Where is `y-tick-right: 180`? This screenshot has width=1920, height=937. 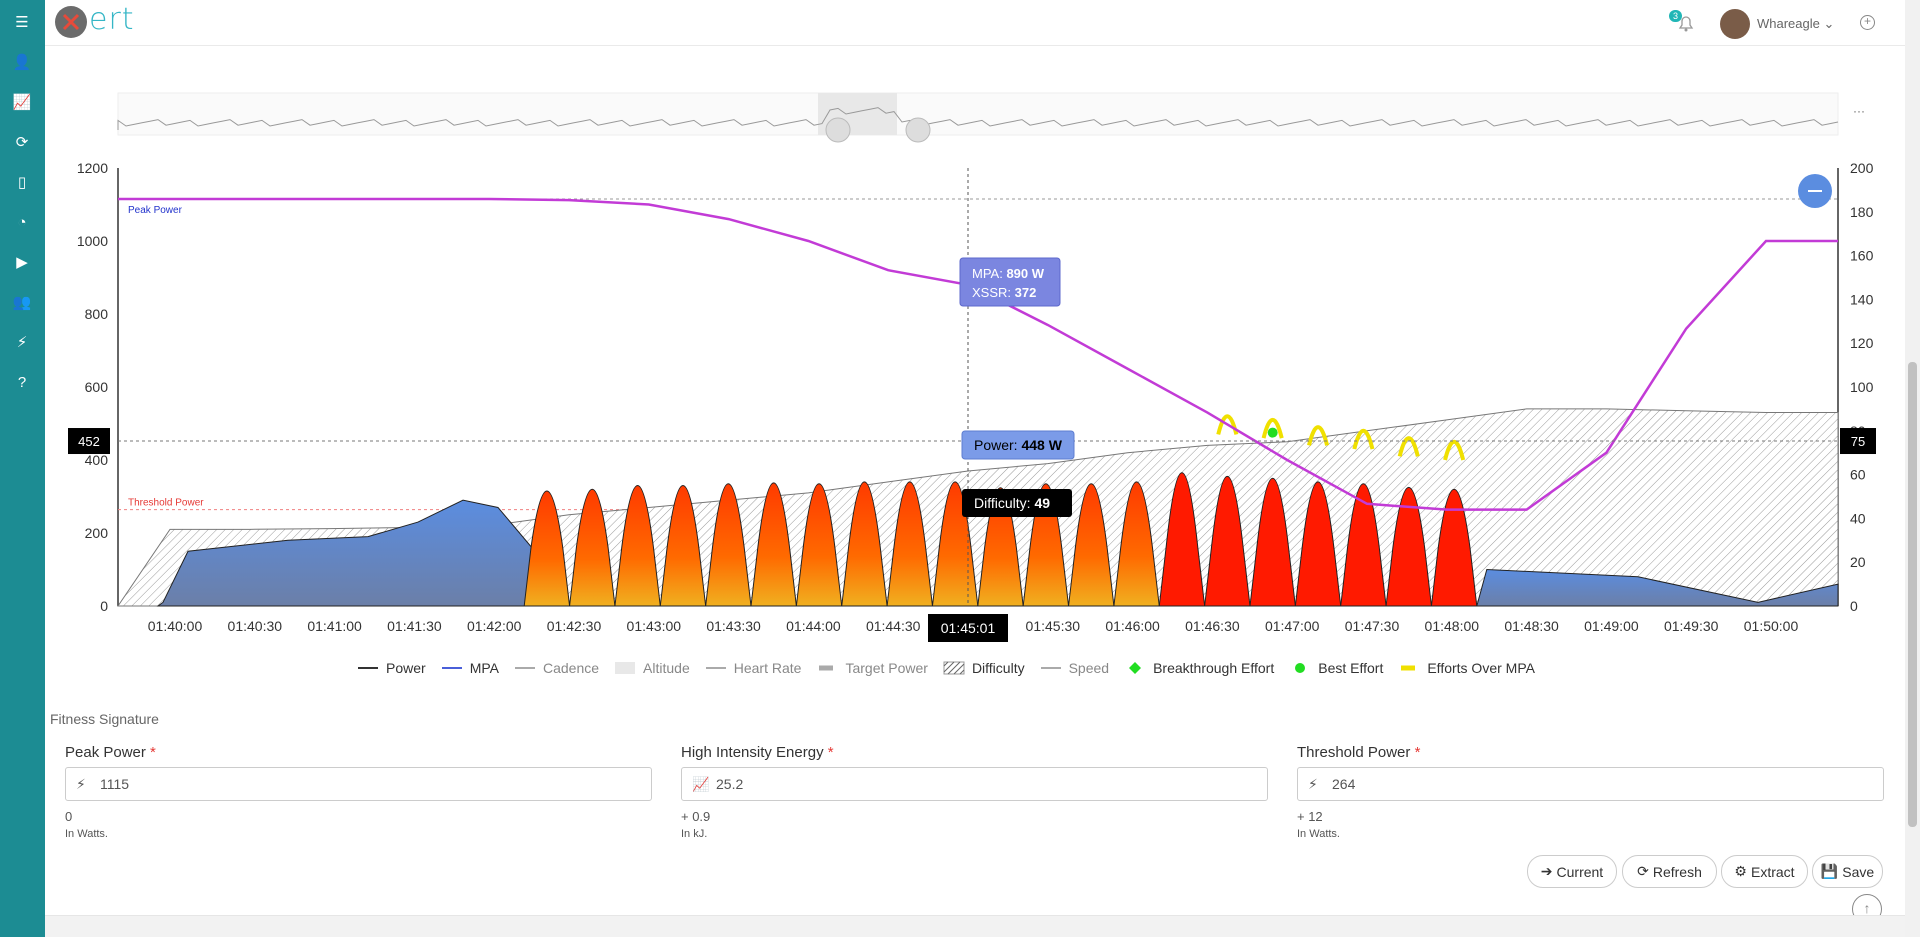
y-tick-right: 180 is located at coordinates (1862, 212).